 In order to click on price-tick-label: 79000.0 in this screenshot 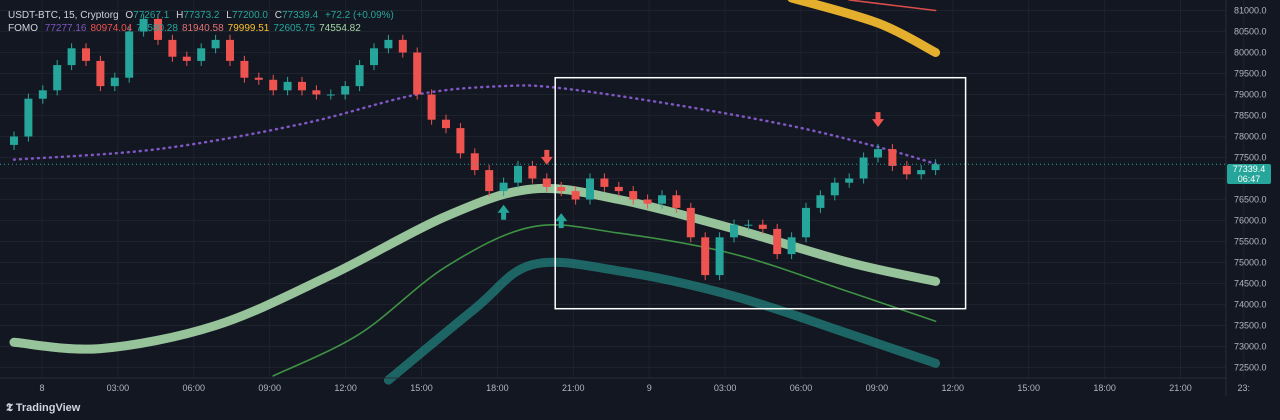, I will do `click(1250, 95)`.